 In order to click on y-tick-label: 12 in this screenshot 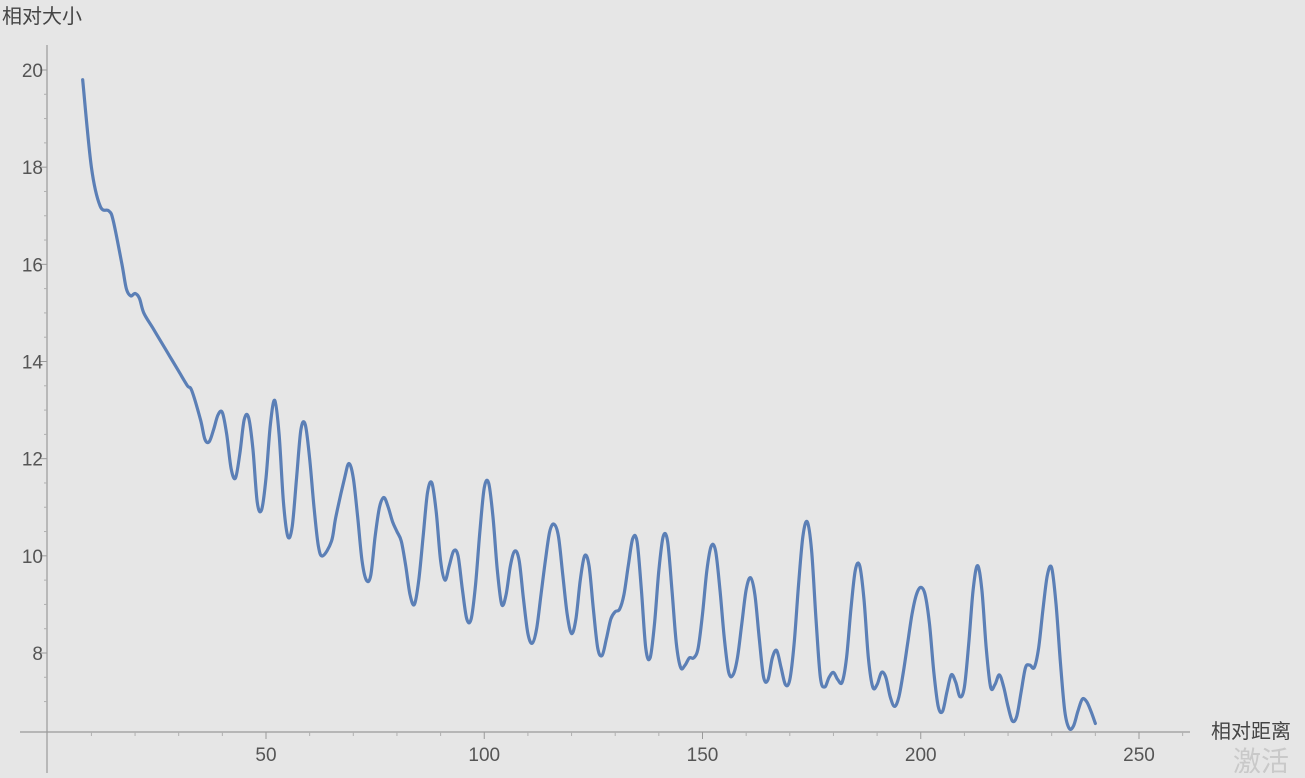, I will do `click(32, 460)`.